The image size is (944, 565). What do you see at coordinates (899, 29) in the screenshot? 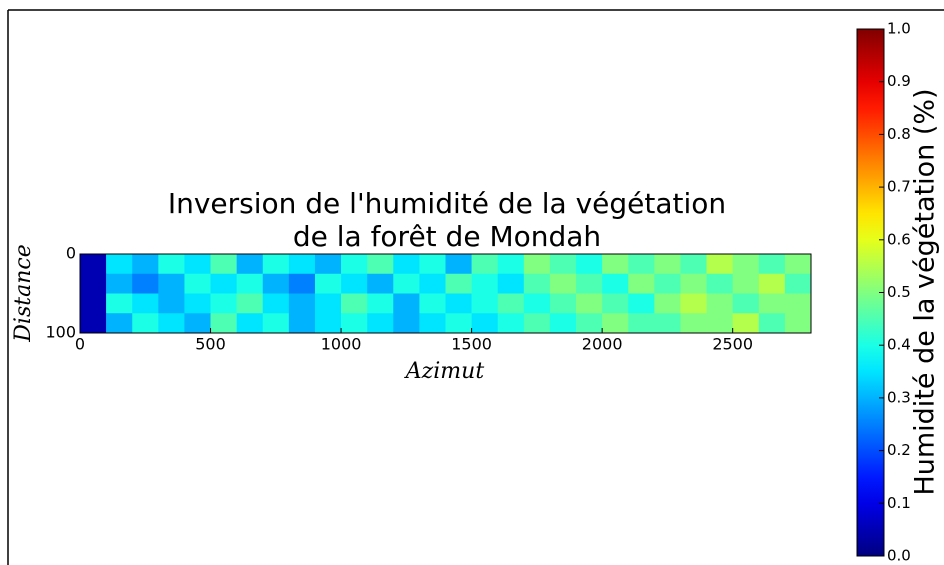
I see `colorbar-tick-label: 1.0` at bounding box center [899, 29].